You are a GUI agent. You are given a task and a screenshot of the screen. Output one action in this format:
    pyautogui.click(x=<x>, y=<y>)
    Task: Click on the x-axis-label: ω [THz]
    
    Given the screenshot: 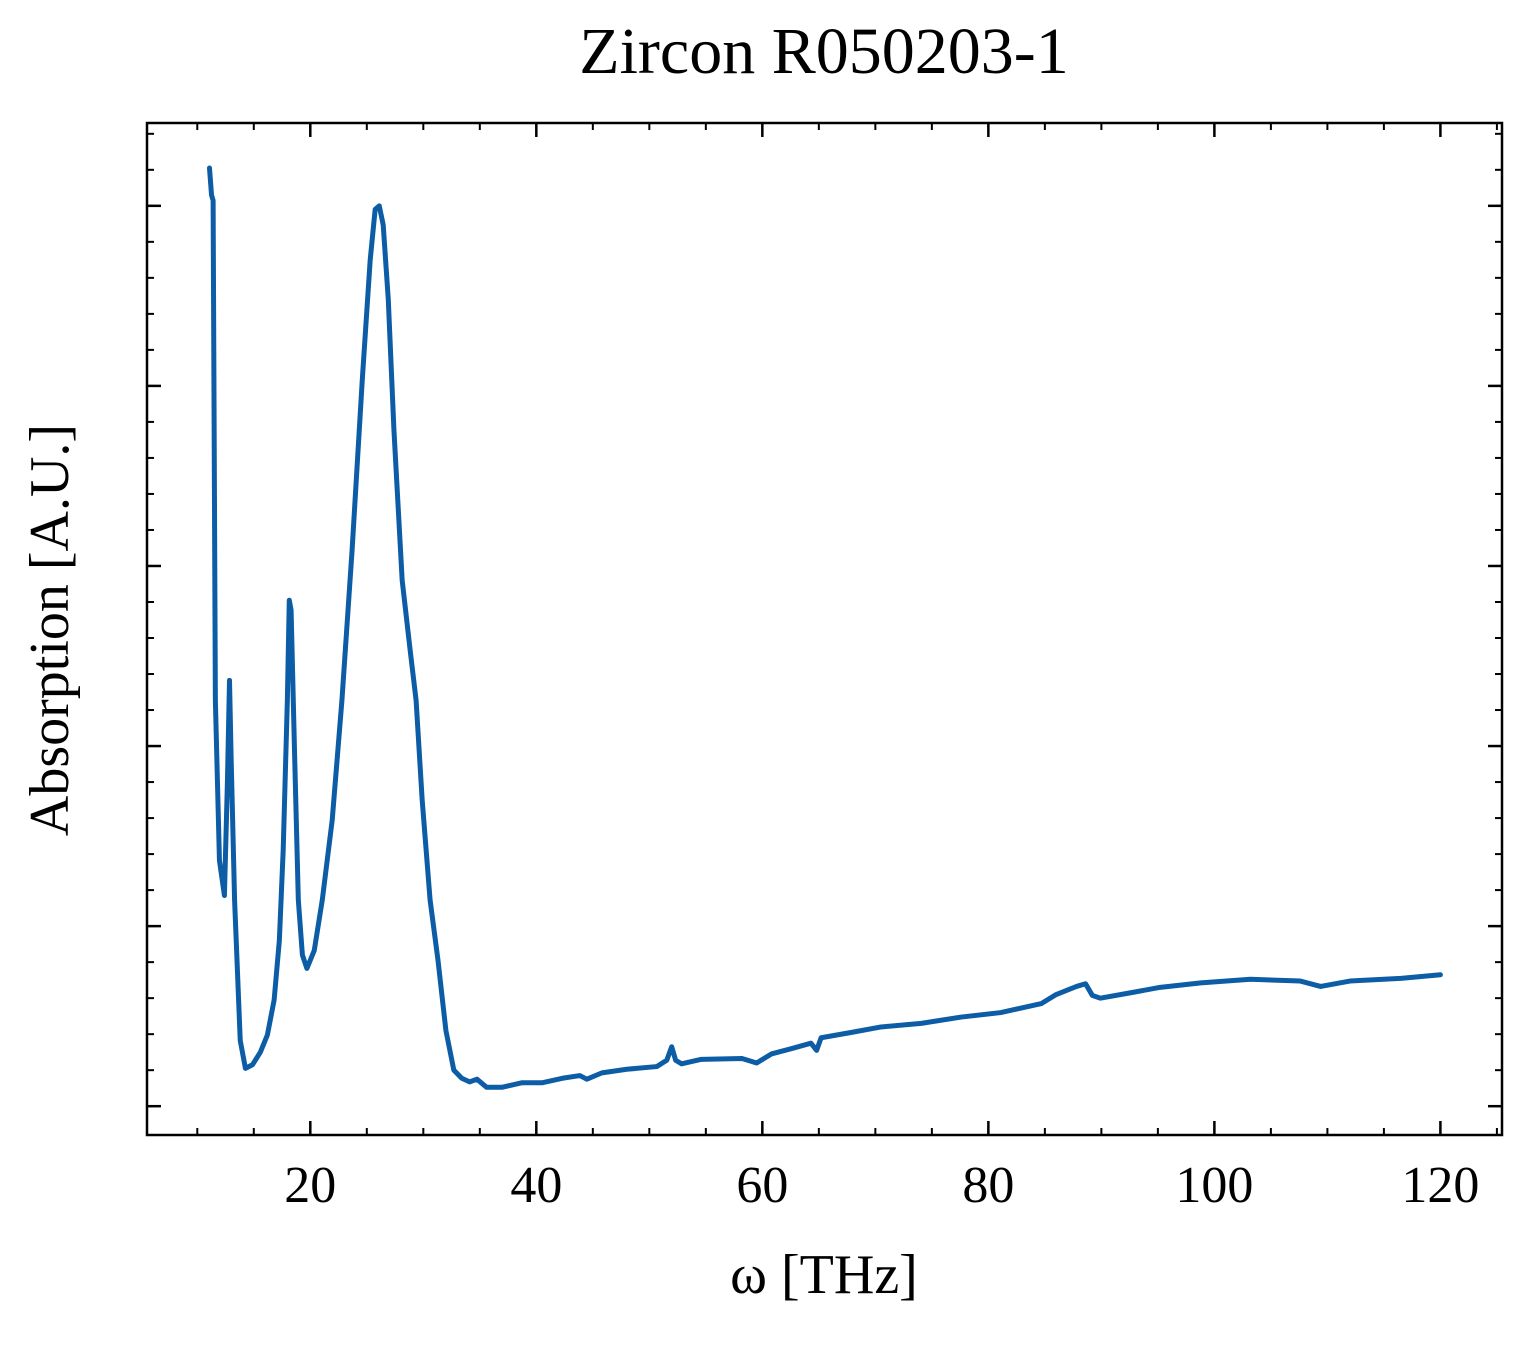 What is the action you would take?
    pyautogui.click(x=824, y=1275)
    